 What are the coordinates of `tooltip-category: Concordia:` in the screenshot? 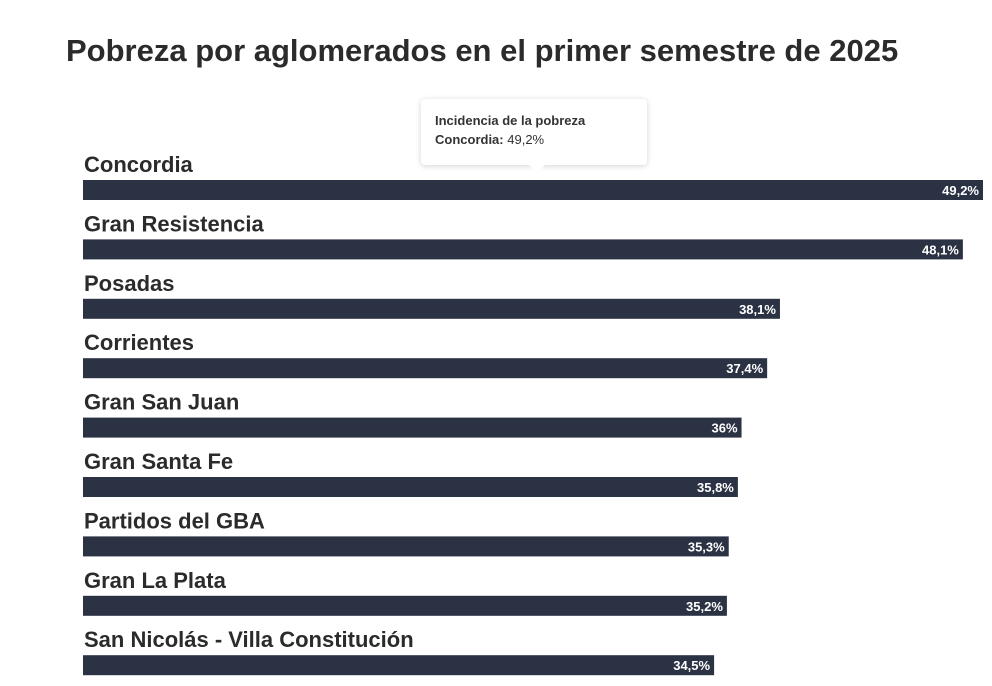 It's located at (469, 139).